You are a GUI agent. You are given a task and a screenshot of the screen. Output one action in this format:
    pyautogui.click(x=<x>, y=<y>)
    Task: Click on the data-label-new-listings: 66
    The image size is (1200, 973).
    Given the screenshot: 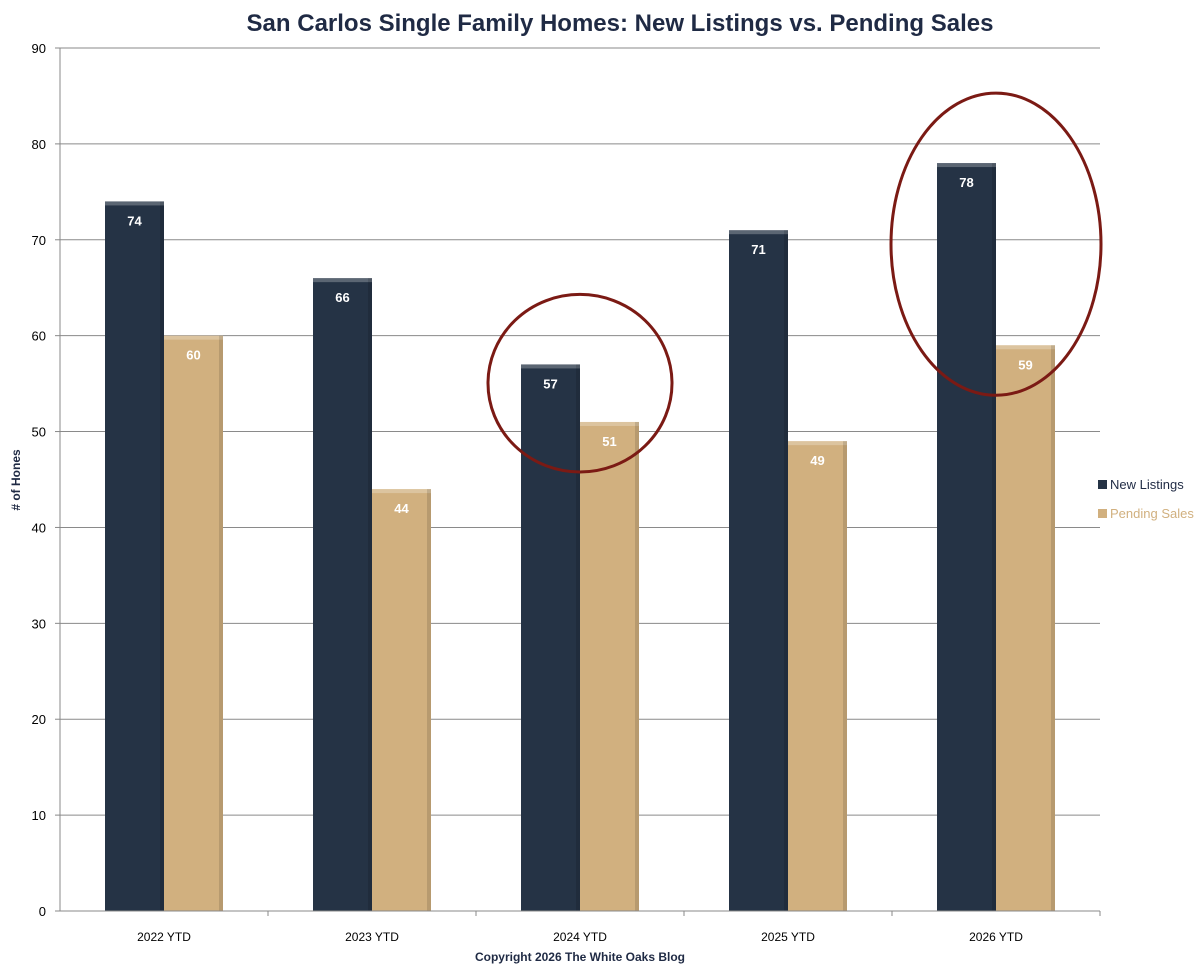 What is the action you would take?
    pyautogui.click(x=342, y=297)
    